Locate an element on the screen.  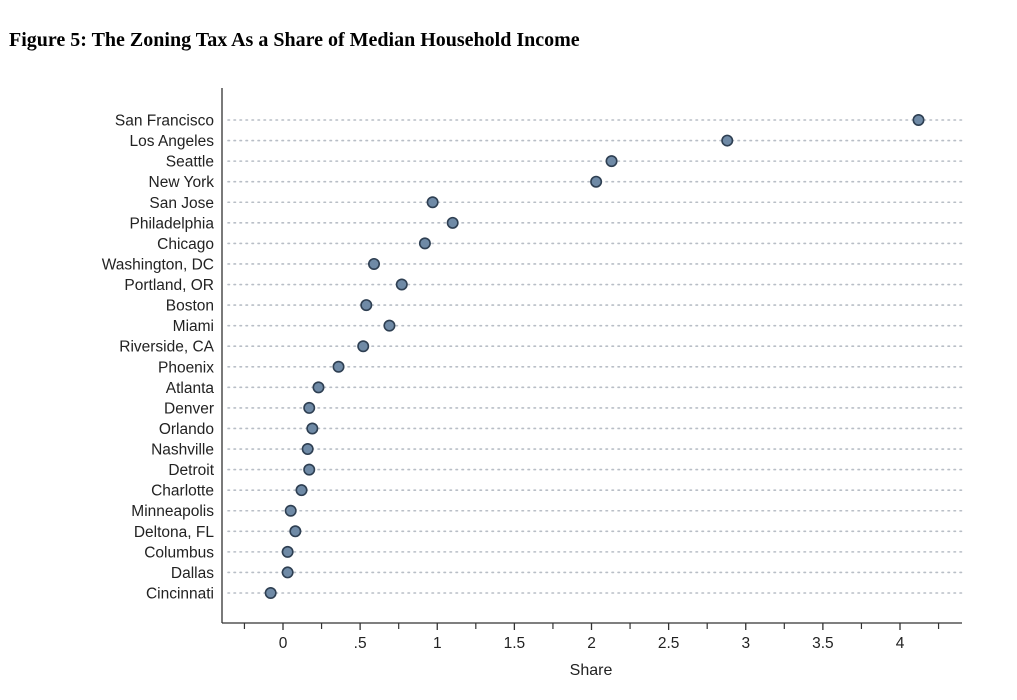
category-label: Denver is located at coordinates (189, 408).